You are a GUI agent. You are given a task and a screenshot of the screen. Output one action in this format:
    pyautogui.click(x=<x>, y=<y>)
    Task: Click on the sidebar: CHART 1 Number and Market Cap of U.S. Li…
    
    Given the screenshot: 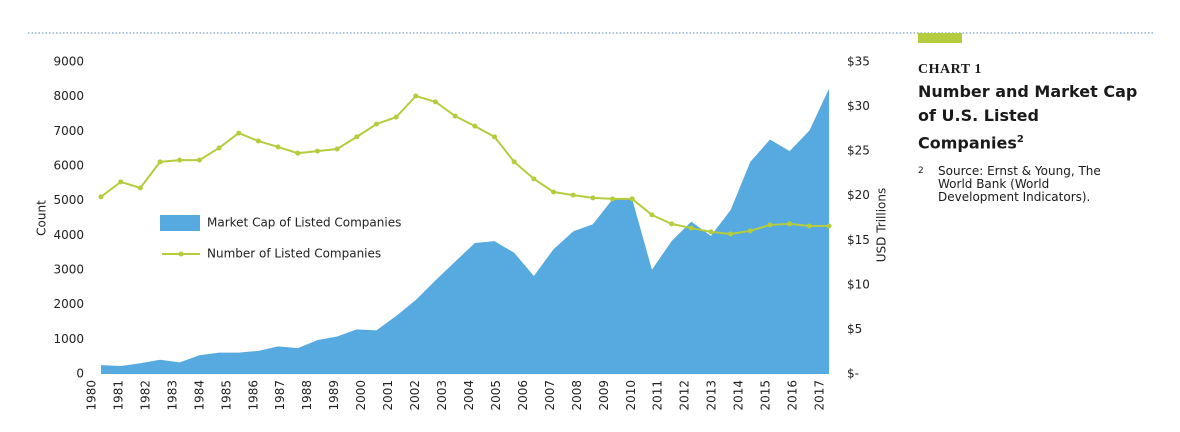 What is the action you would take?
    pyautogui.click(x=1038, y=133)
    